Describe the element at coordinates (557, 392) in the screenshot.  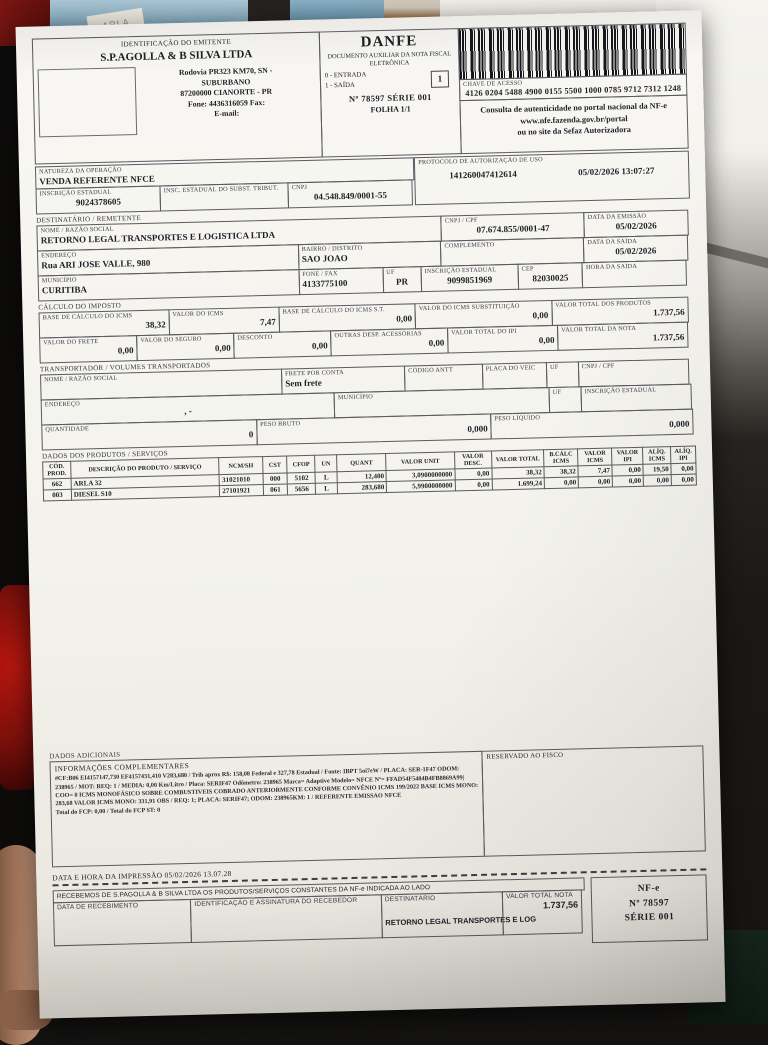
I see `transp-uf2-label: UF` at that location.